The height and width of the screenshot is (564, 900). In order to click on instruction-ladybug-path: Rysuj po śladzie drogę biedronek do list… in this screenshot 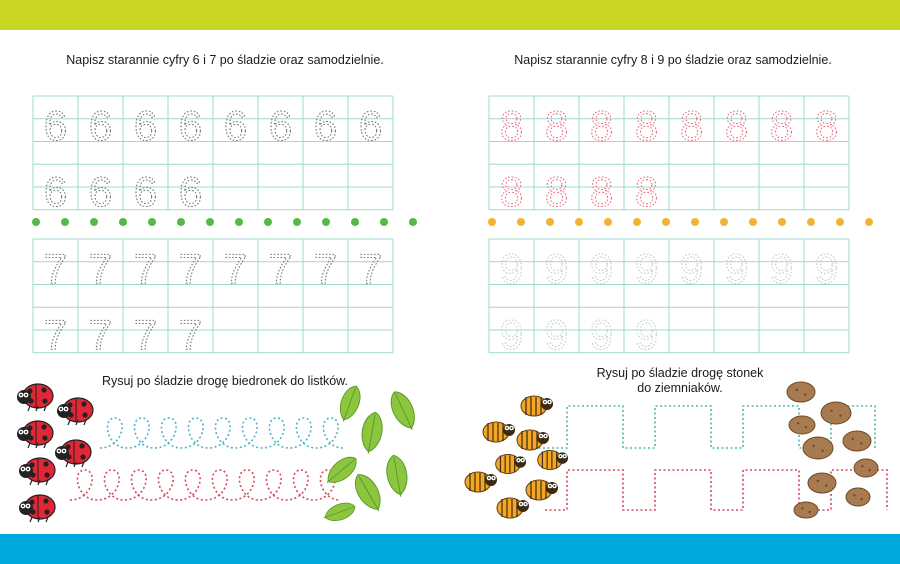, I will do `click(225, 381)`.